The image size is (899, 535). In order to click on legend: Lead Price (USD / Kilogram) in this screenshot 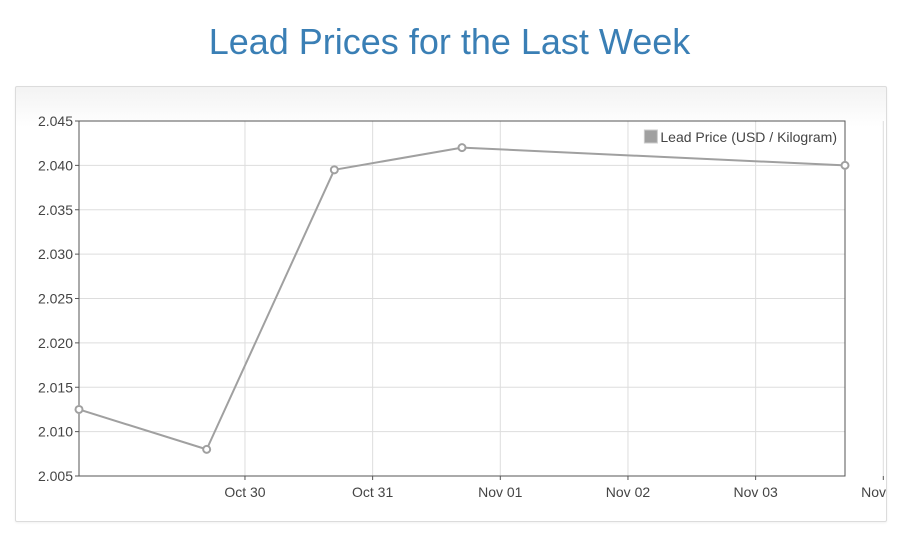, I will do `click(740, 137)`.